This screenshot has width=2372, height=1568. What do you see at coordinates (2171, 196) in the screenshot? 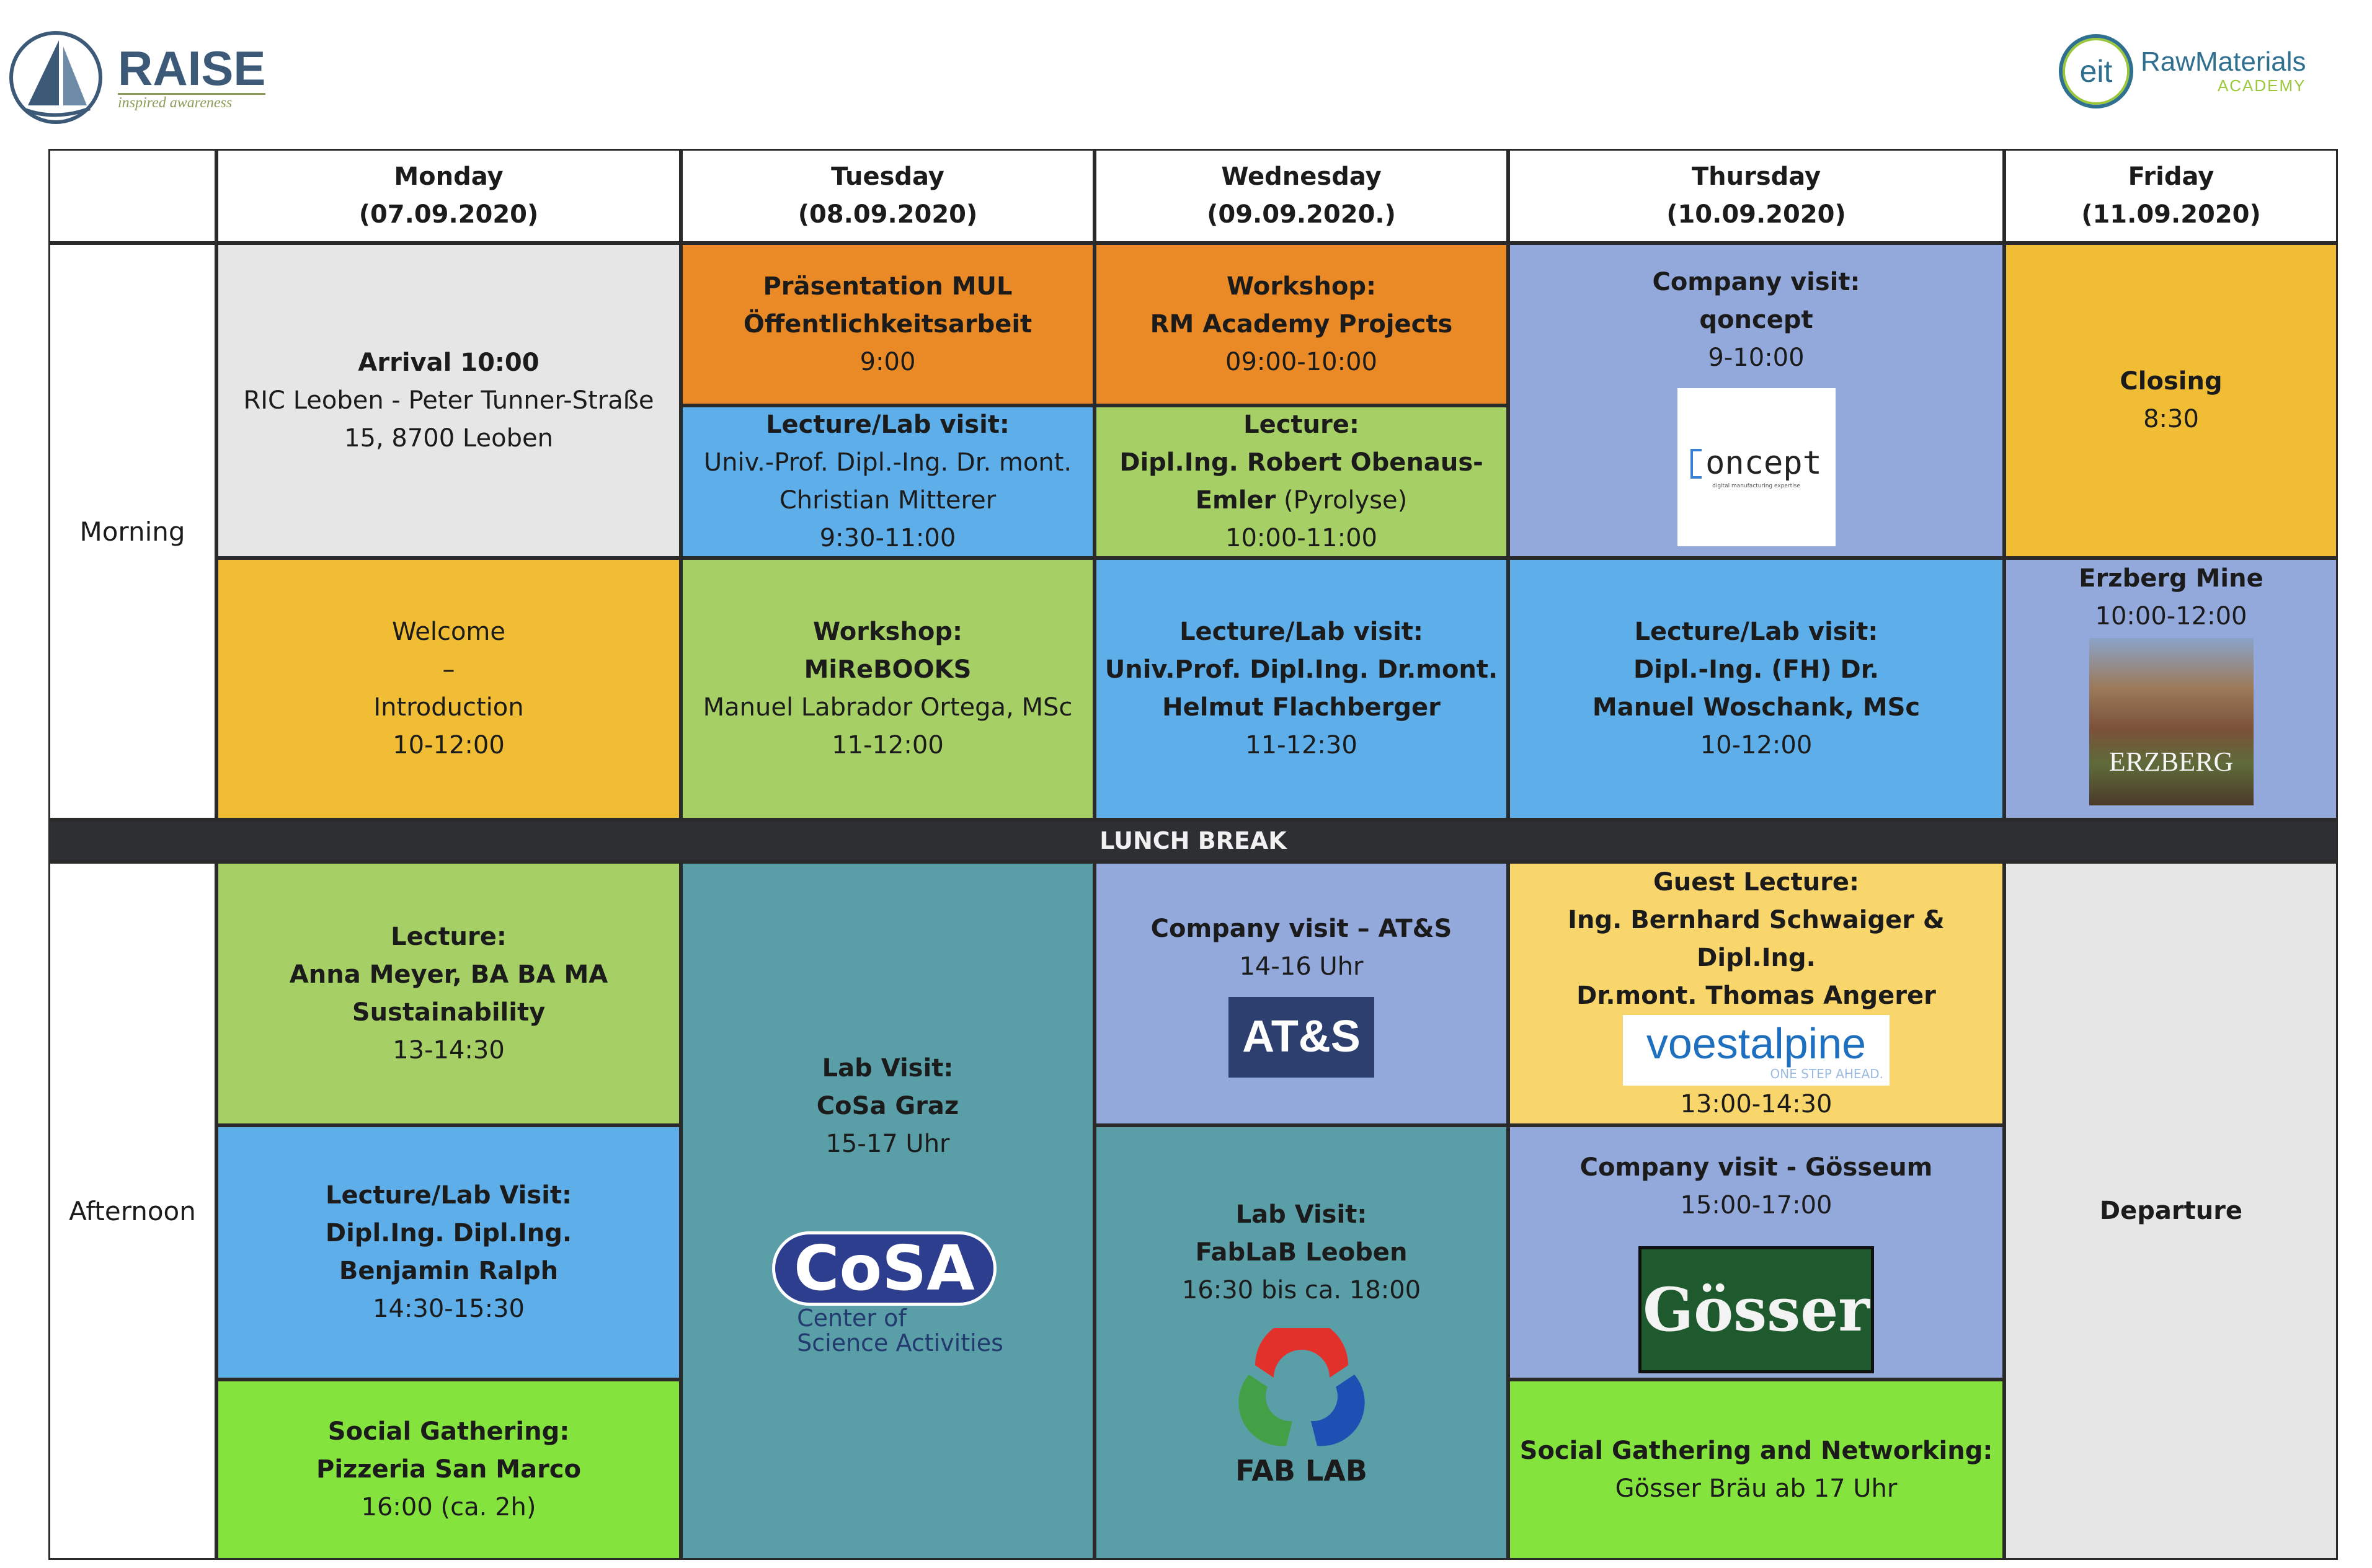
I see `day-header-friday: Friday (11.09.2020)` at bounding box center [2171, 196].